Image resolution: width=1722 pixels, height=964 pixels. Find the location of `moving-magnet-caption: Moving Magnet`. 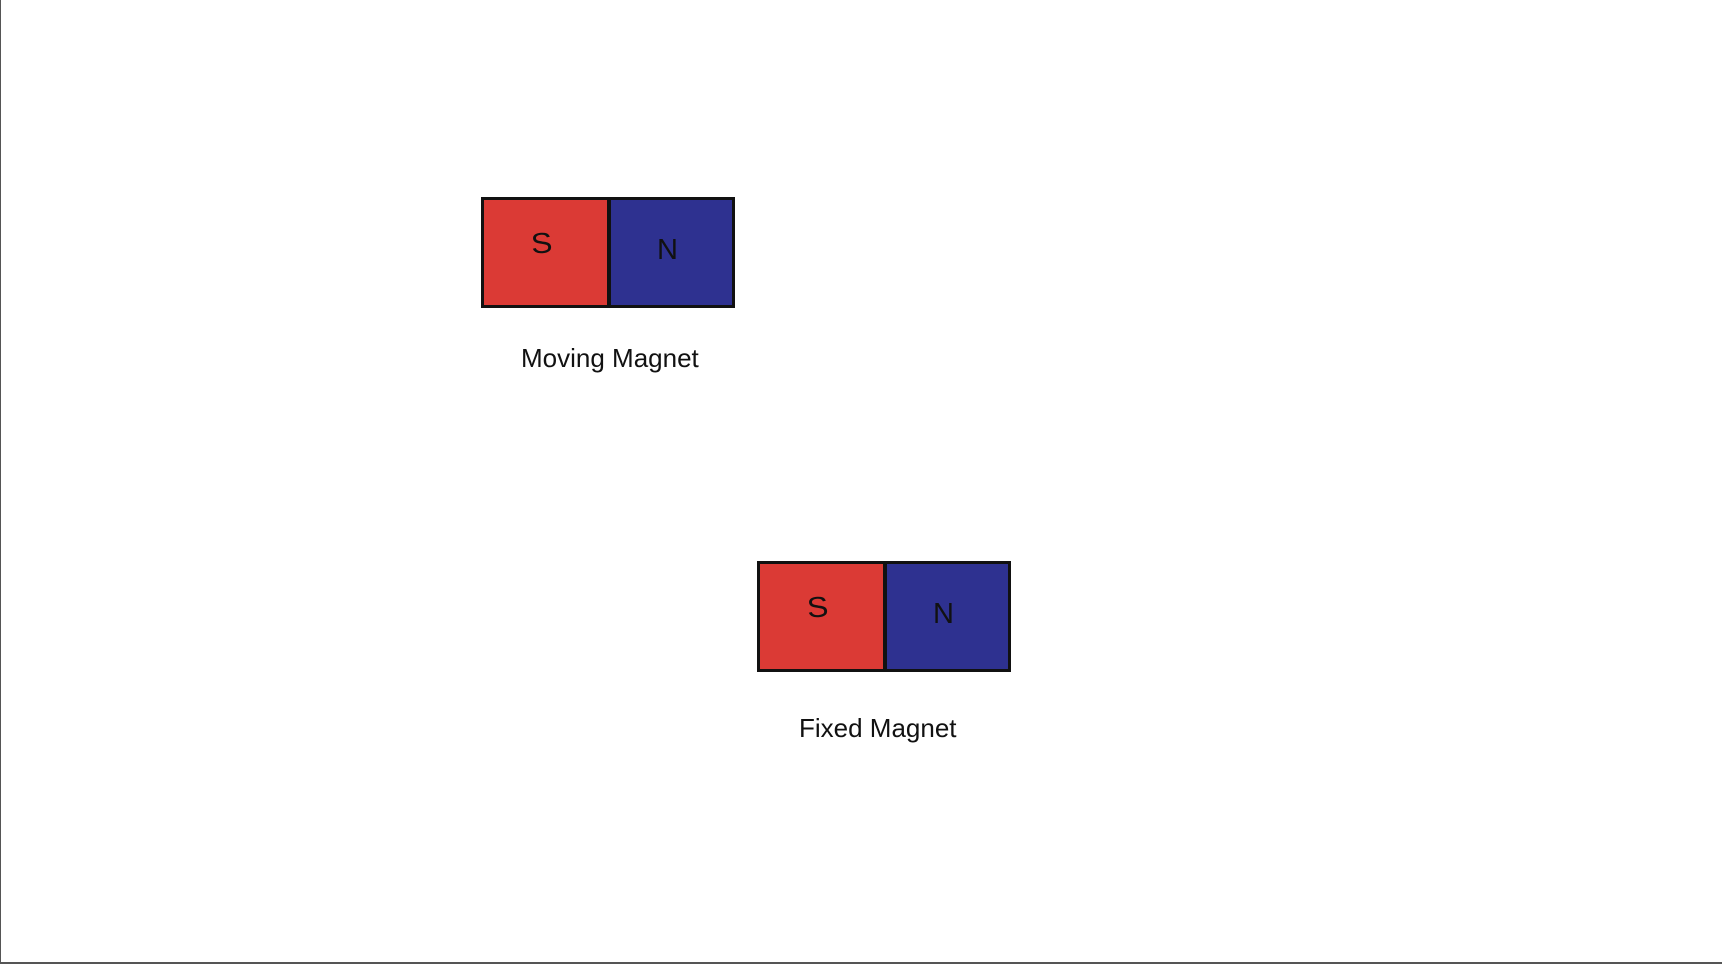

moving-magnet-caption: Moving Magnet is located at coordinates (610, 358).